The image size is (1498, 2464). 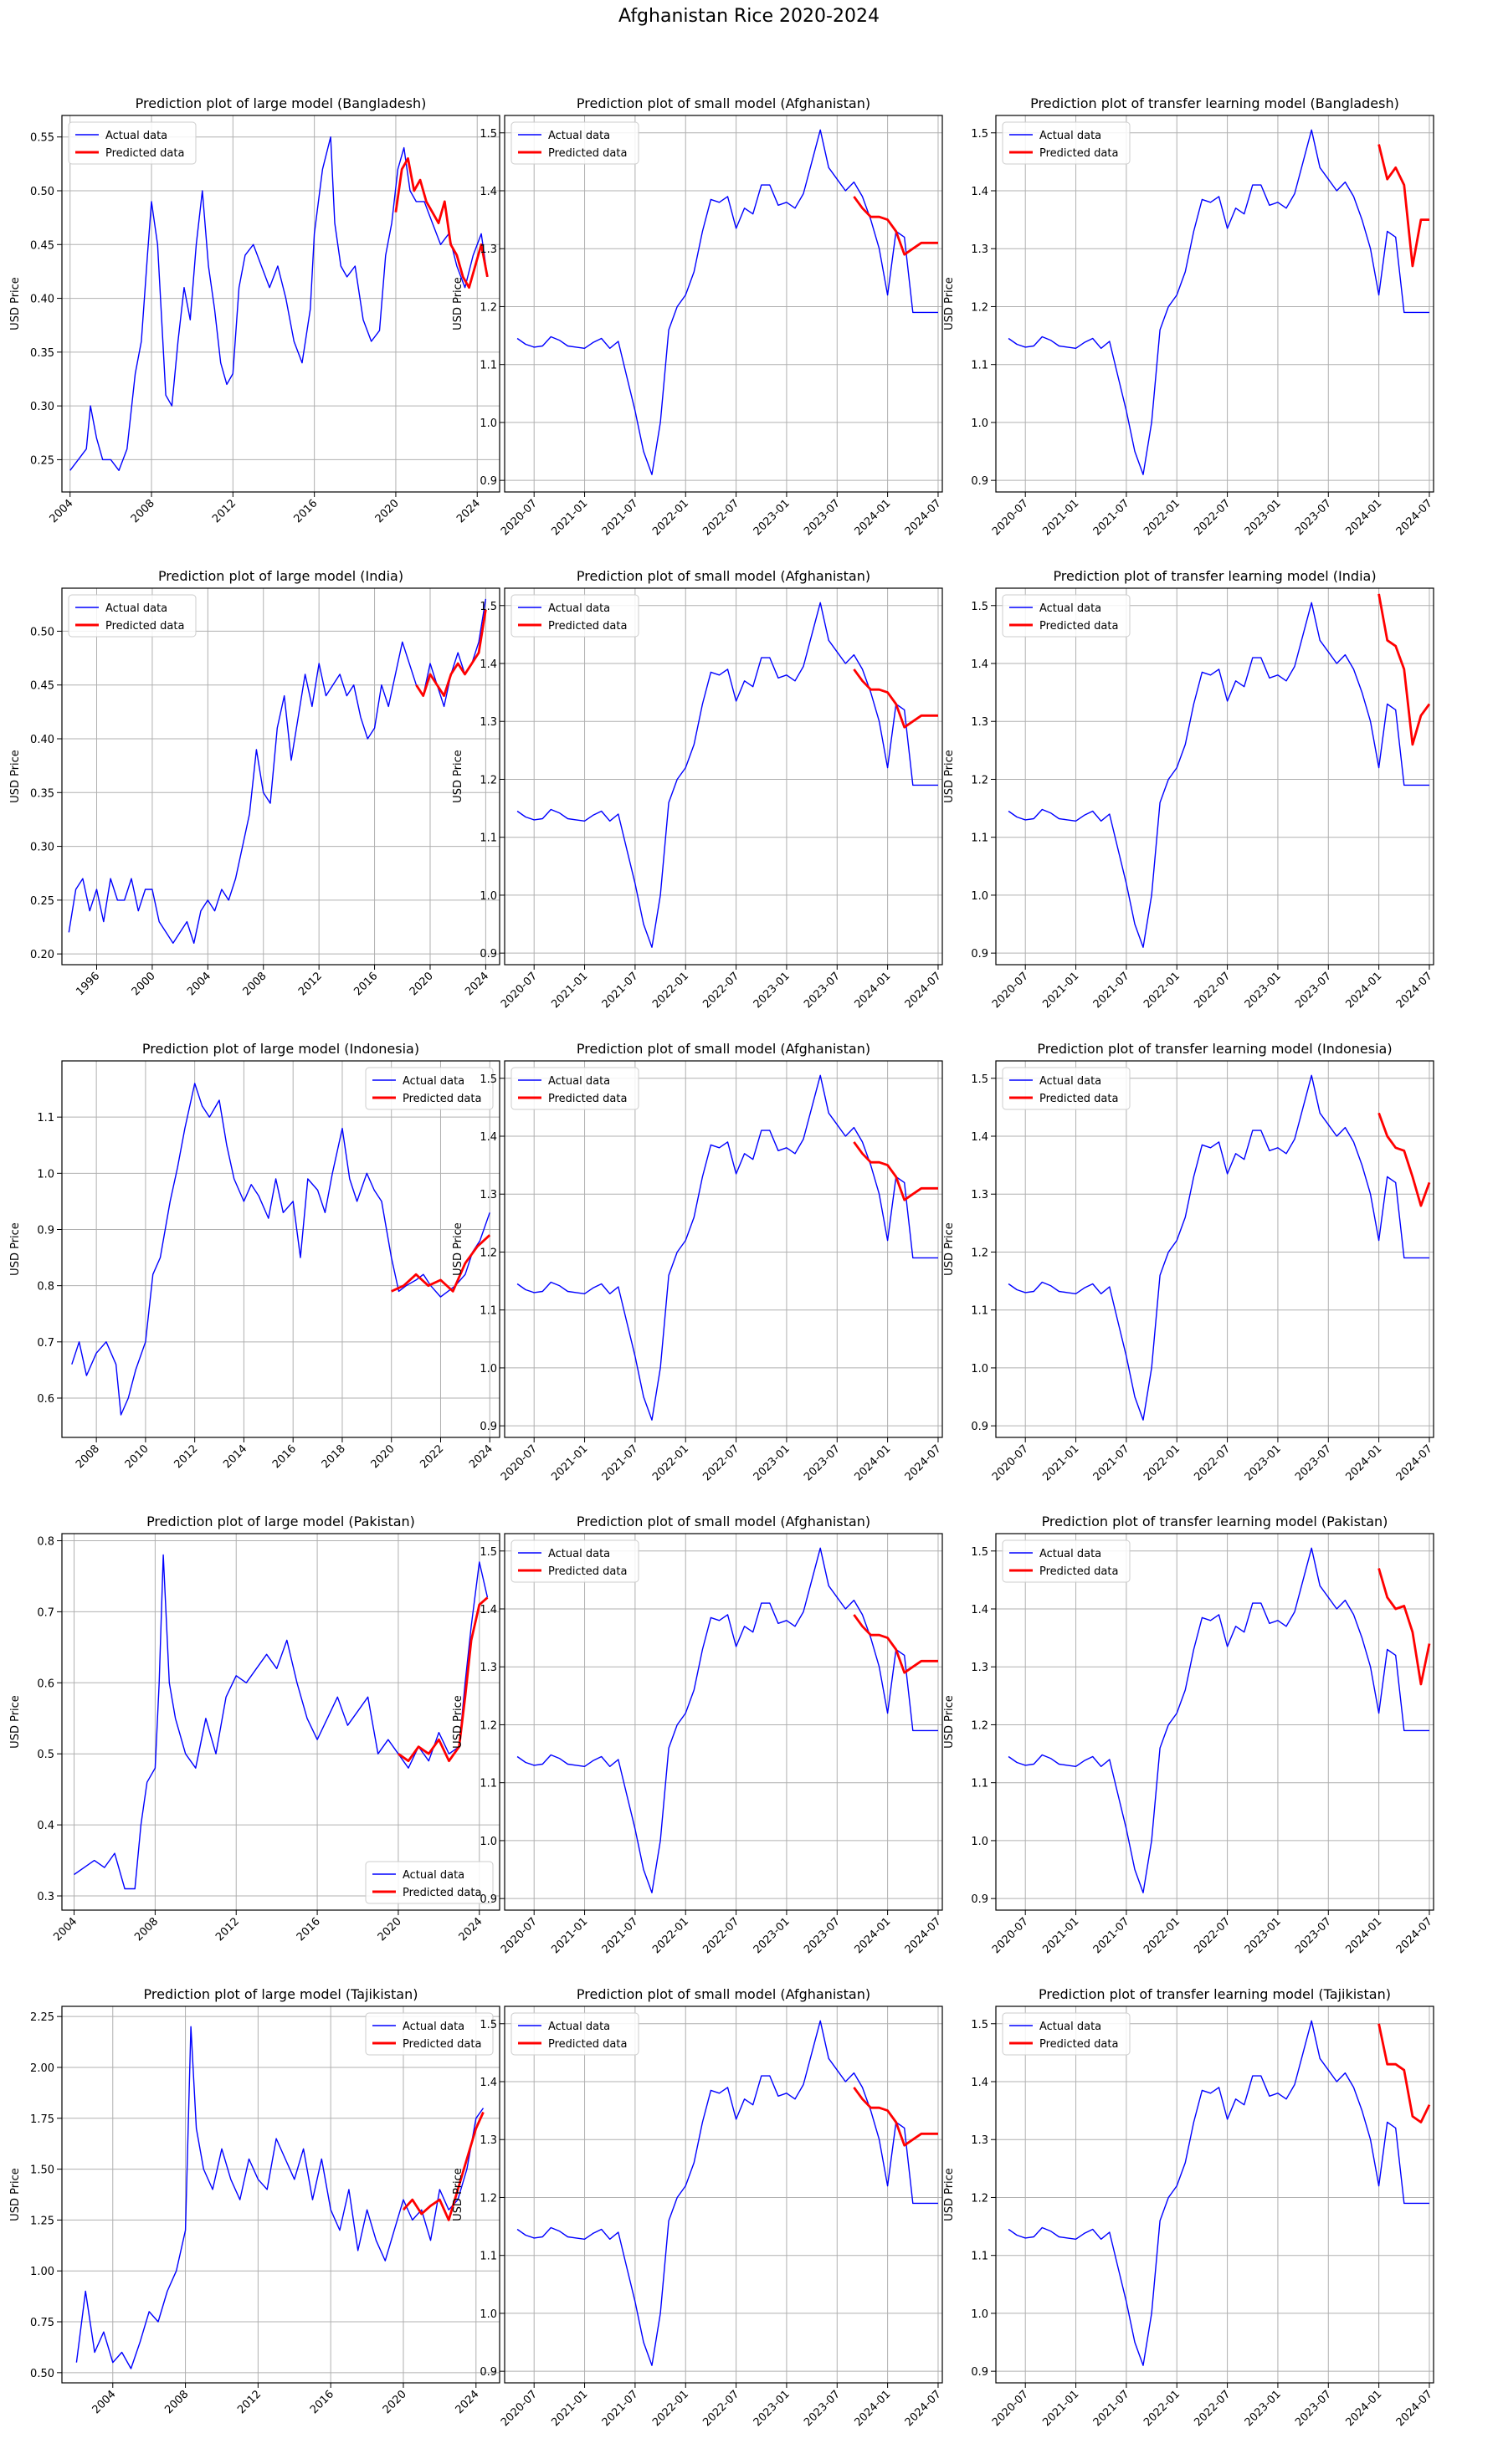 I want to click on y-tick-label: 0.45, so click(x=42, y=245).